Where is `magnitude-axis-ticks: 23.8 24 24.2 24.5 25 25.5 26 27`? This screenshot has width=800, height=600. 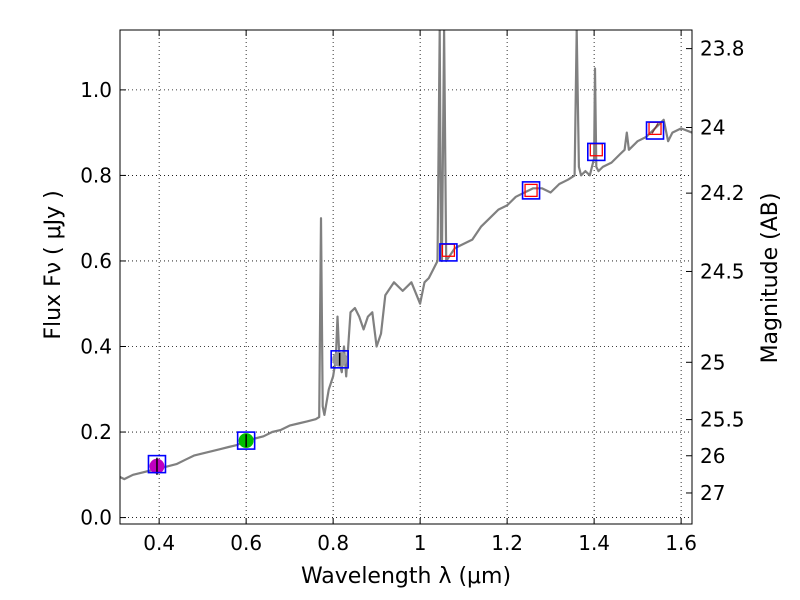
magnitude-axis-ticks: 23.8 24 24.2 24.5 25 25.5 26 27 is located at coordinates (715, 271).